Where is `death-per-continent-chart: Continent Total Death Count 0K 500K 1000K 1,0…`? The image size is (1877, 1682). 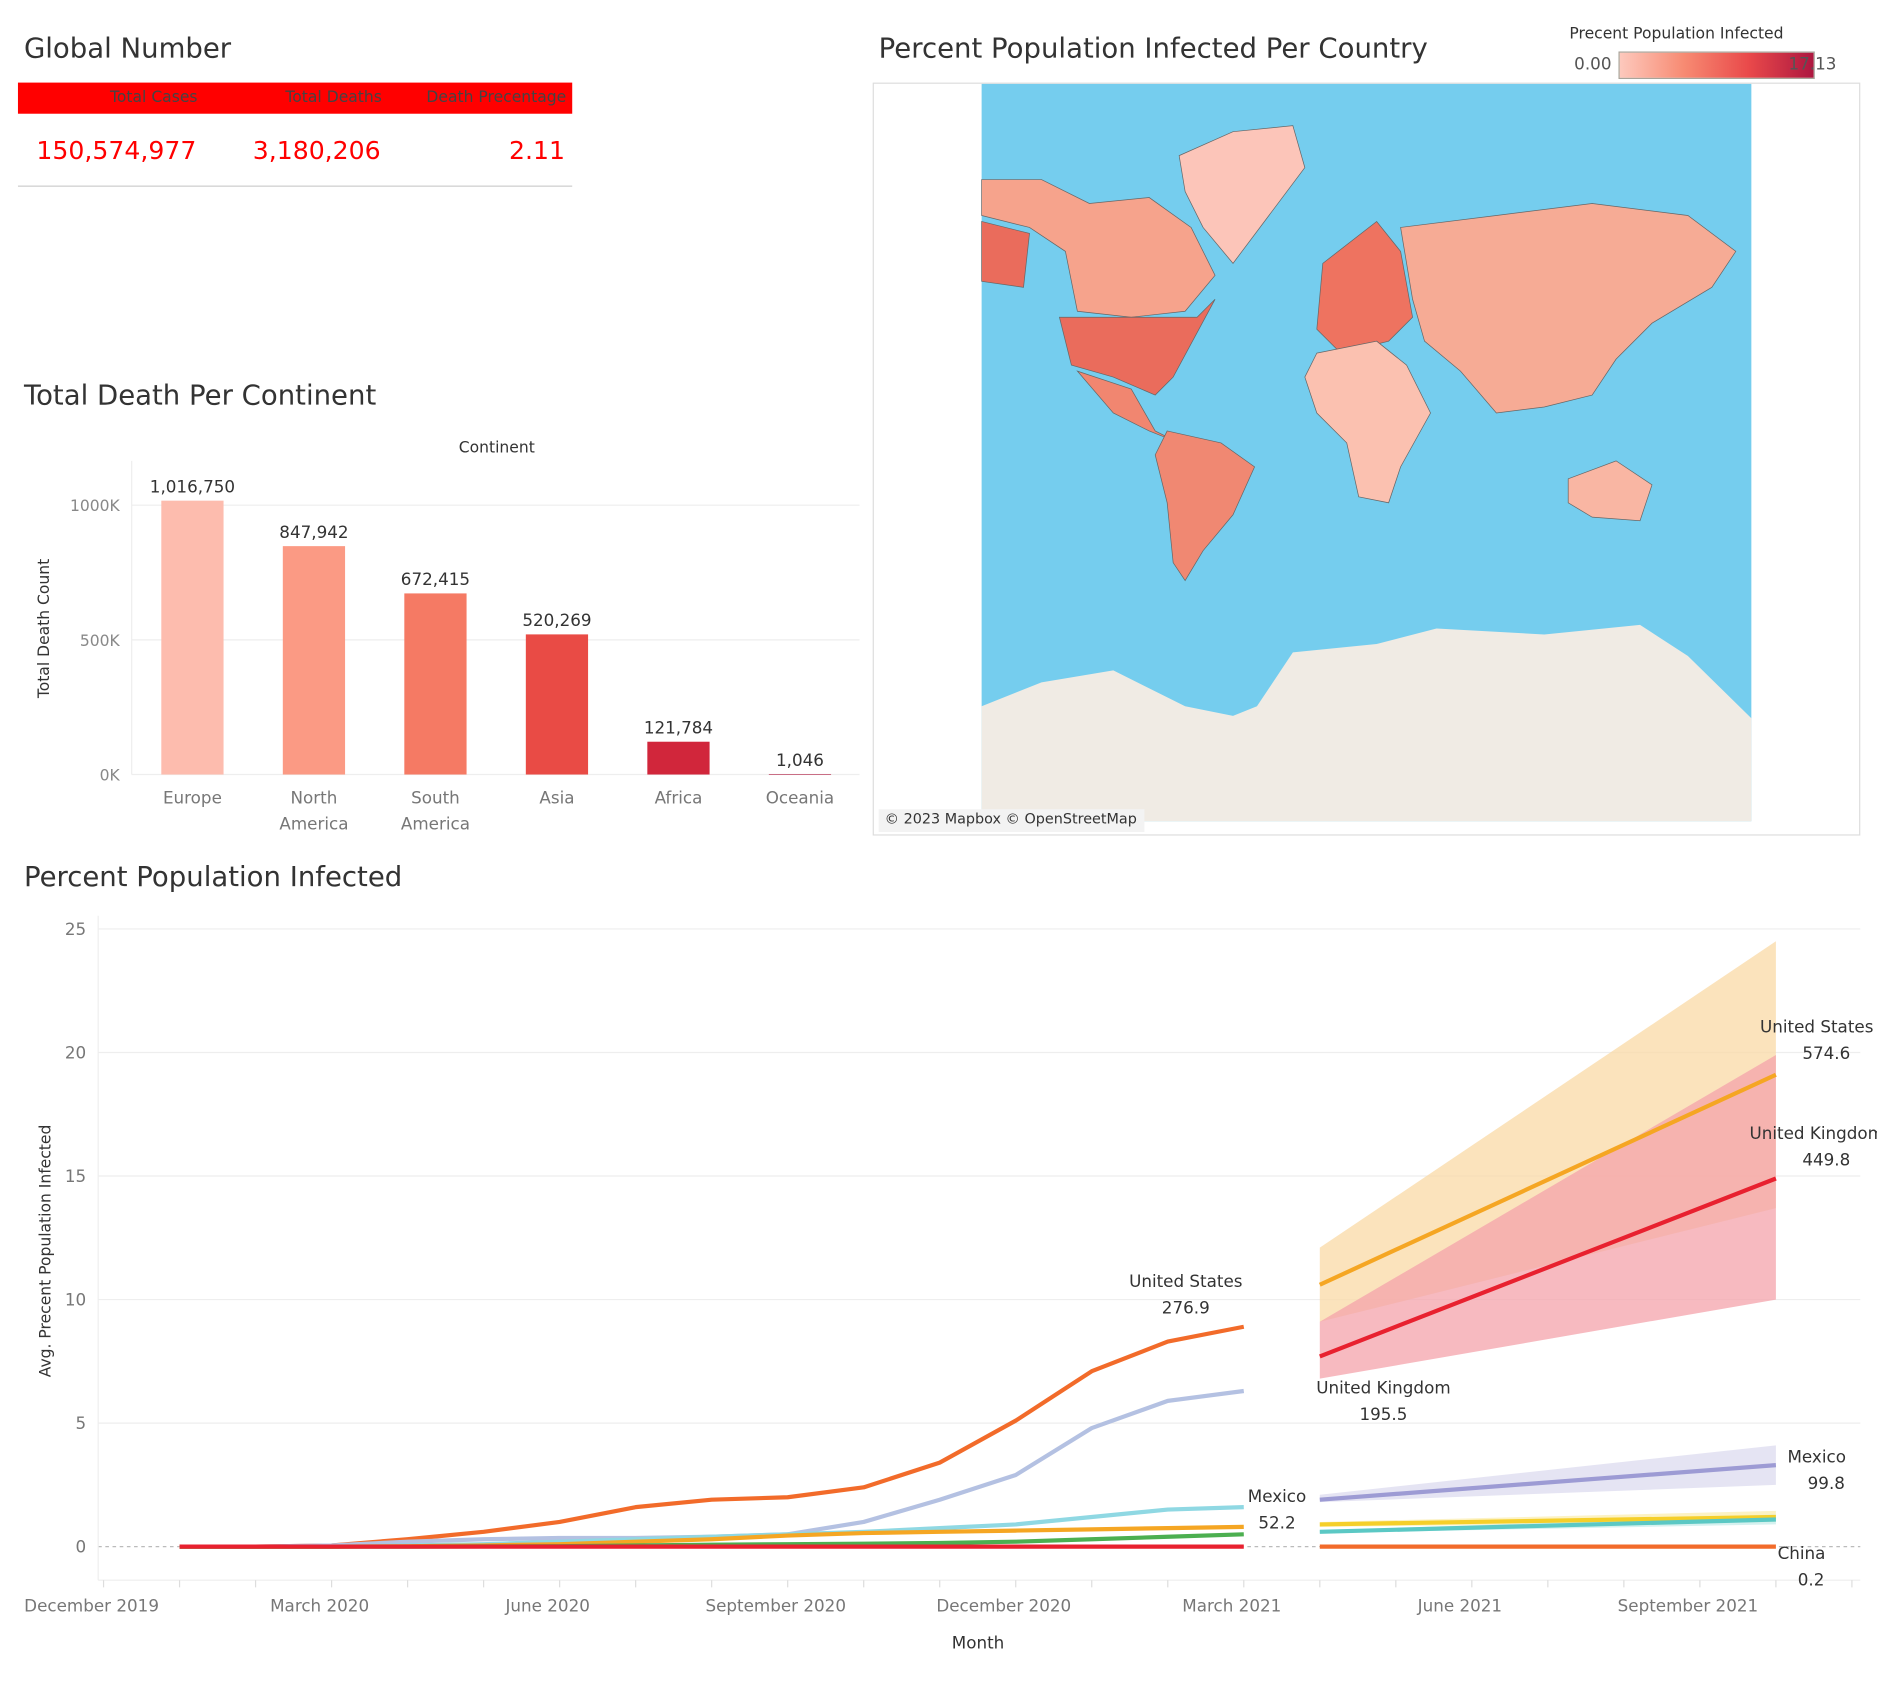
death-per-continent-chart: Continent Total Death Count 0K 500K 1000K 1,0… is located at coordinates (447, 636).